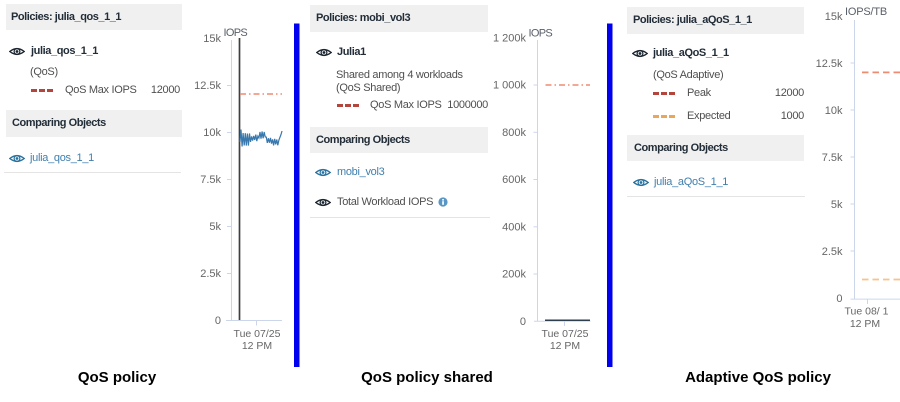  I want to click on svg-text: IOPS/TB, so click(866, 12).